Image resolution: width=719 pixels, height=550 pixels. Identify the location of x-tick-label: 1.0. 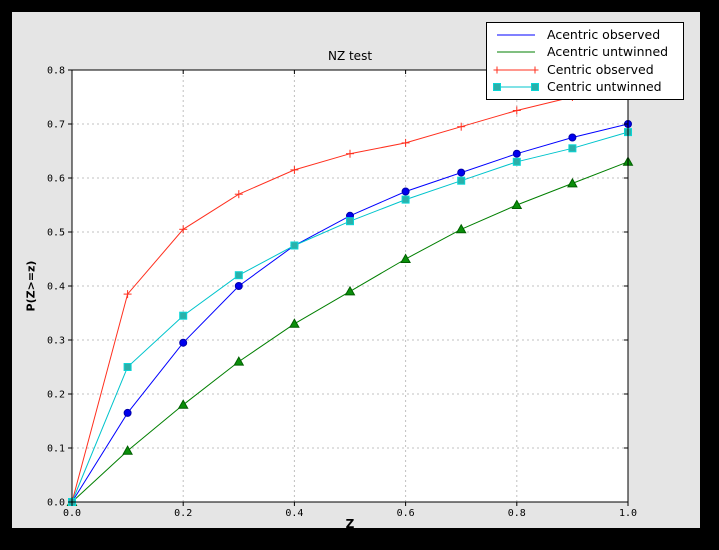
(628, 513).